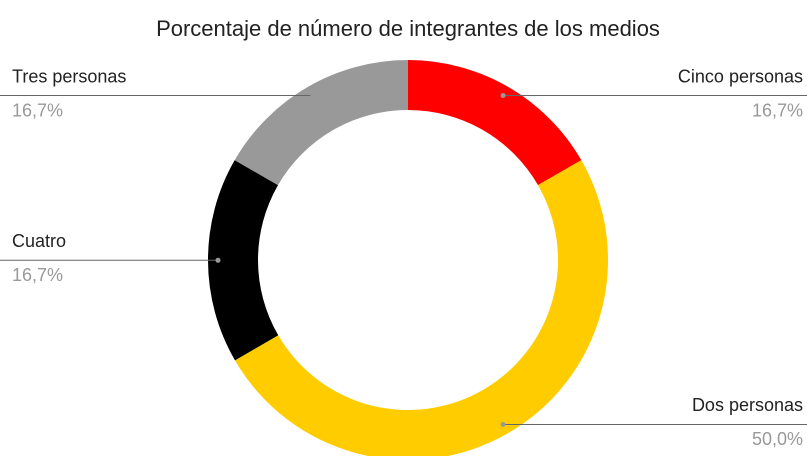 The height and width of the screenshot is (456, 807). What do you see at coordinates (39, 241) in the screenshot?
I see `slice-label: Cuatro` at bounding box center [39, 241].